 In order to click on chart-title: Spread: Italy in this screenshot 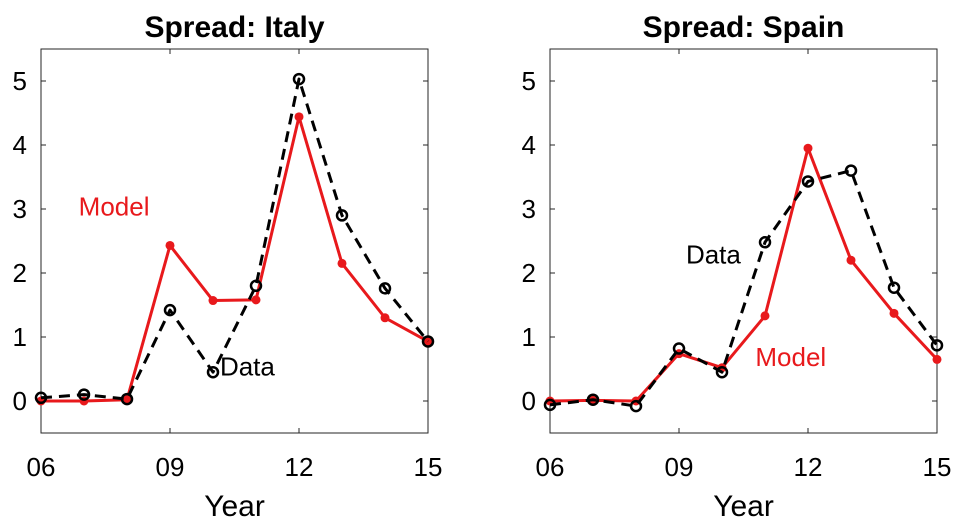, I will do `click(234, 27)`.